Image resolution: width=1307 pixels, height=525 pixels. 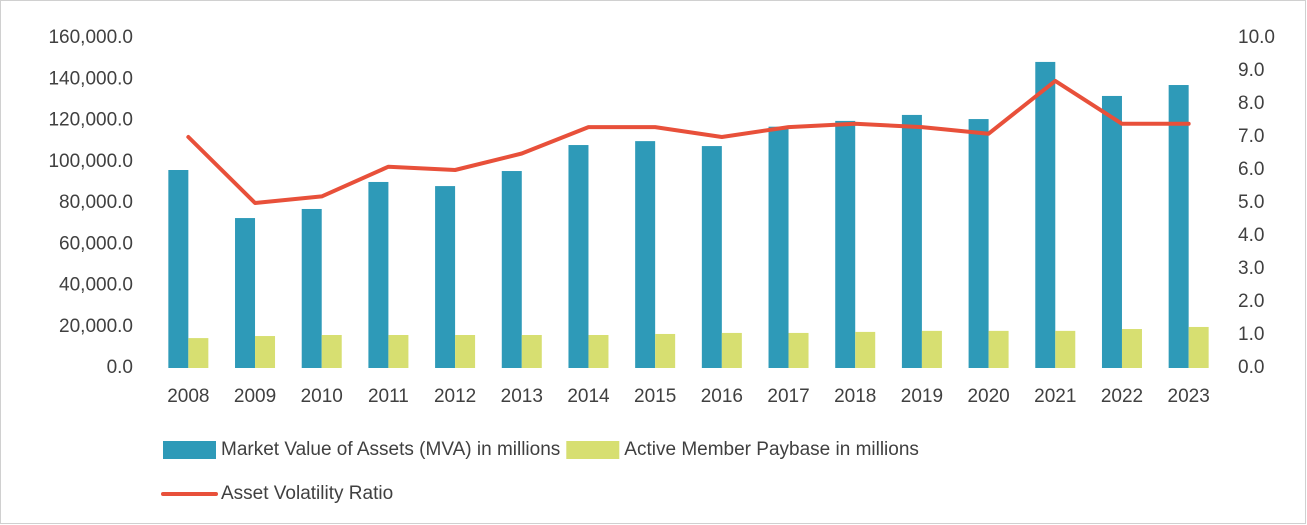 I want to click on y-tick-label: 120,000.0, so click(x=90, y=120).